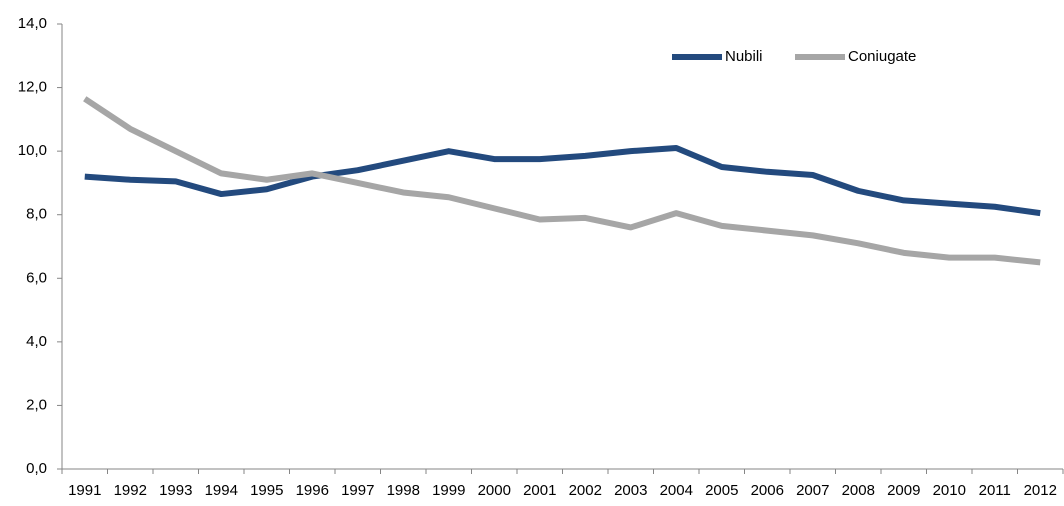  Describe the element at coordinates (312, 490) in the screenshot. I see `x-tick-label: 1996` at that location.